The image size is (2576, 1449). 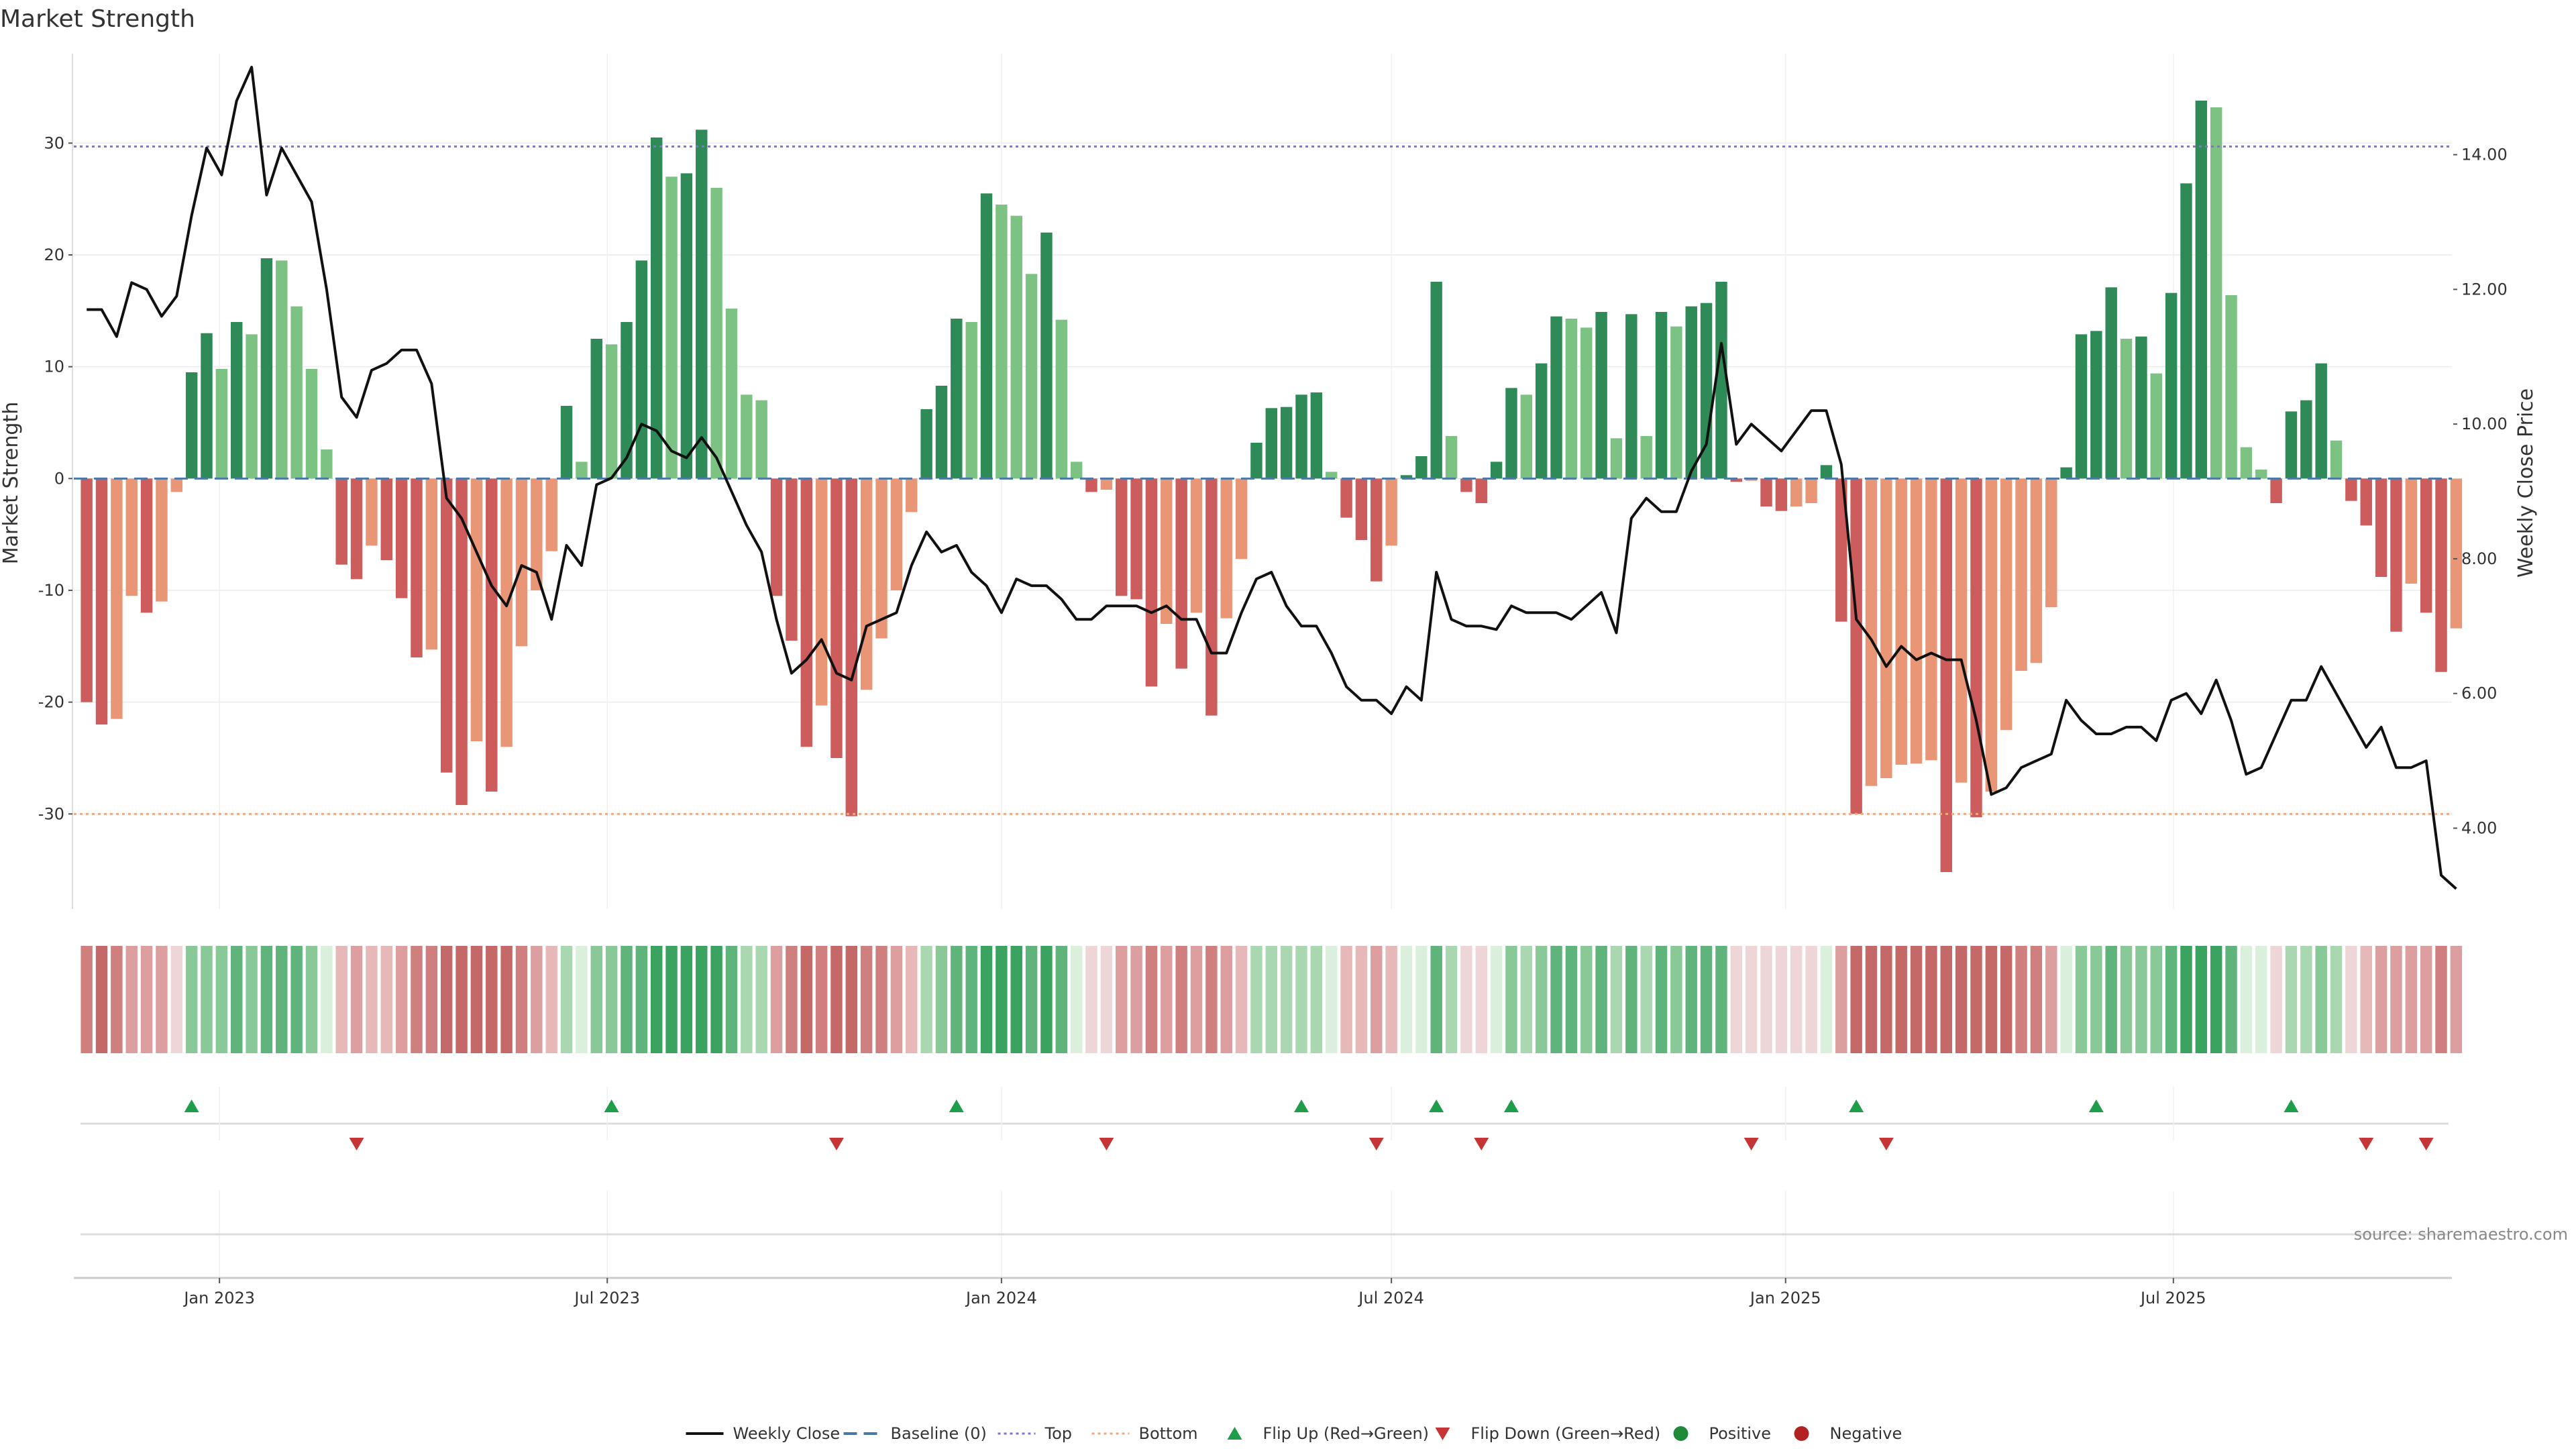 I want to click on flip-down-marker, so click(x=1481, y=1144).